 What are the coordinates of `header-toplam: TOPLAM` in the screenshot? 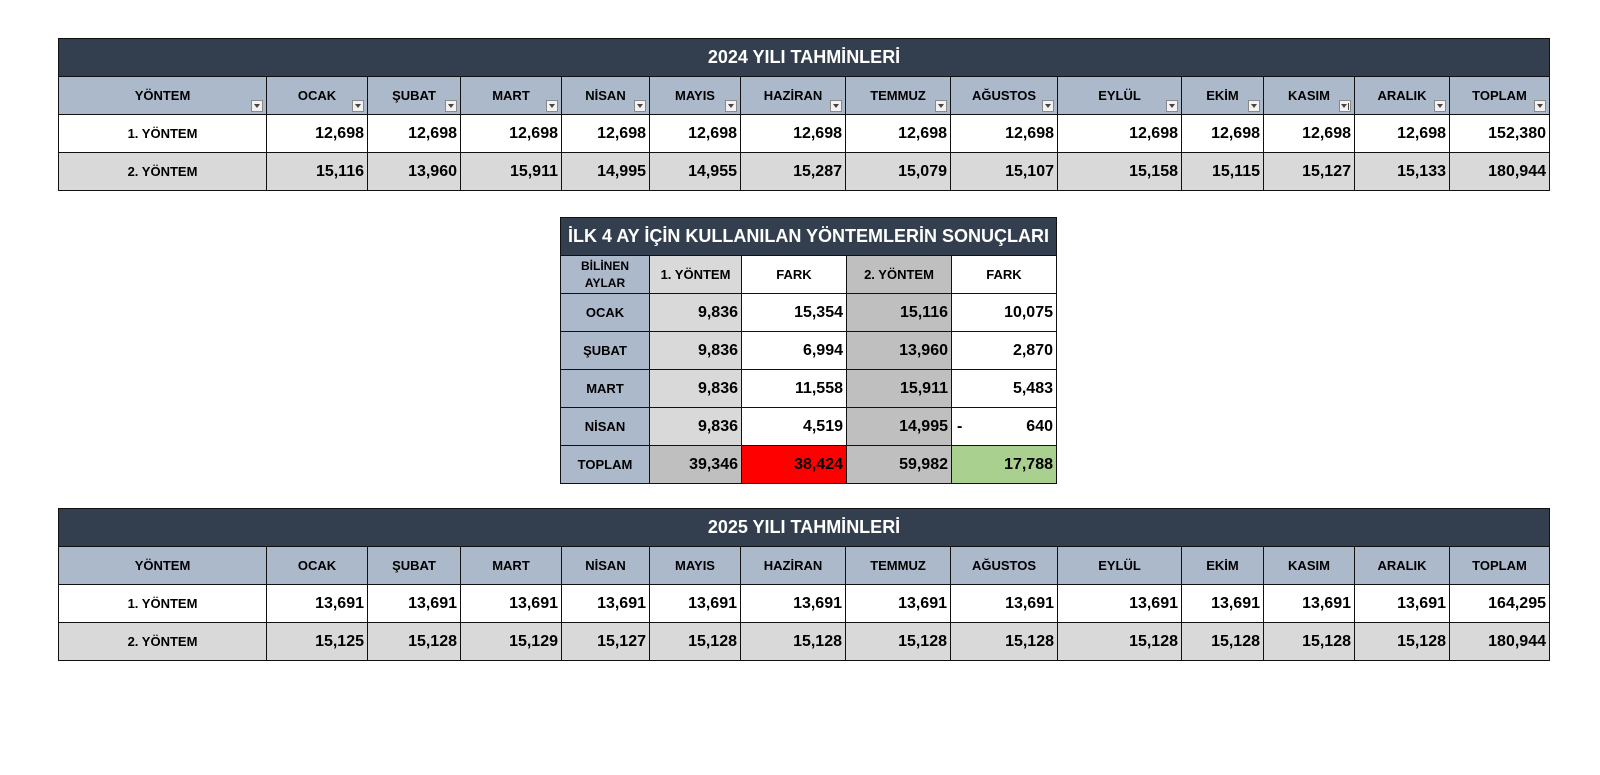 It's located at (1499, 95).